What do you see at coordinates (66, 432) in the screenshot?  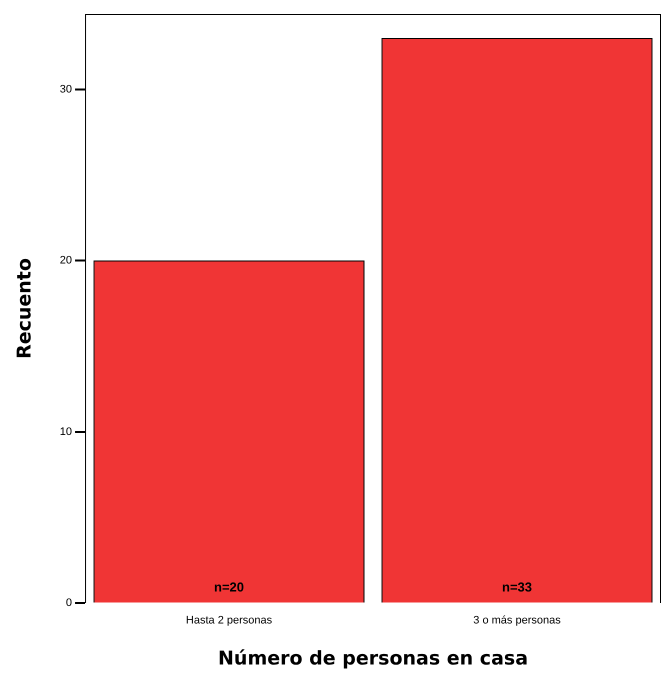 I see `y-tick-label: 10` at bounding box center [66, 432].